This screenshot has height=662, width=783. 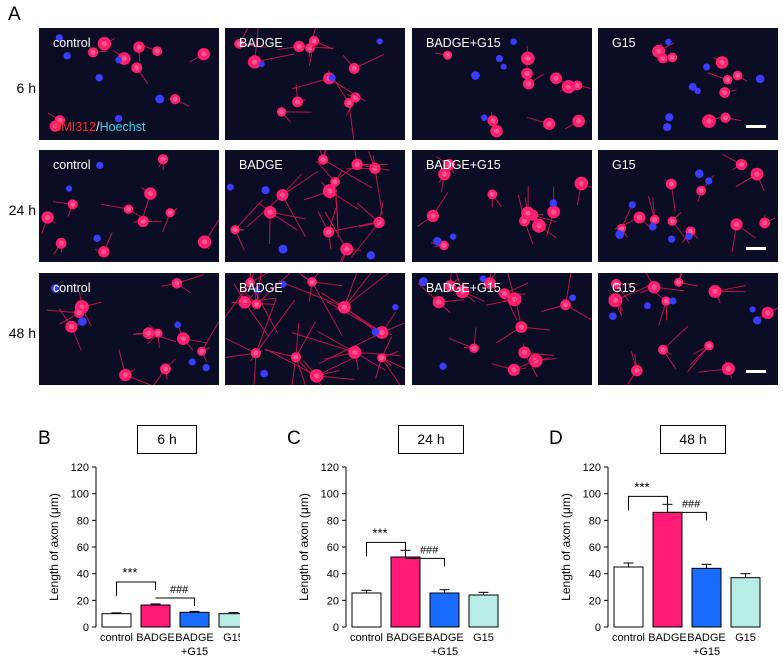 I want to click on micrograph-image: control SMI312/Hoechst, so click(x=129, y=84).